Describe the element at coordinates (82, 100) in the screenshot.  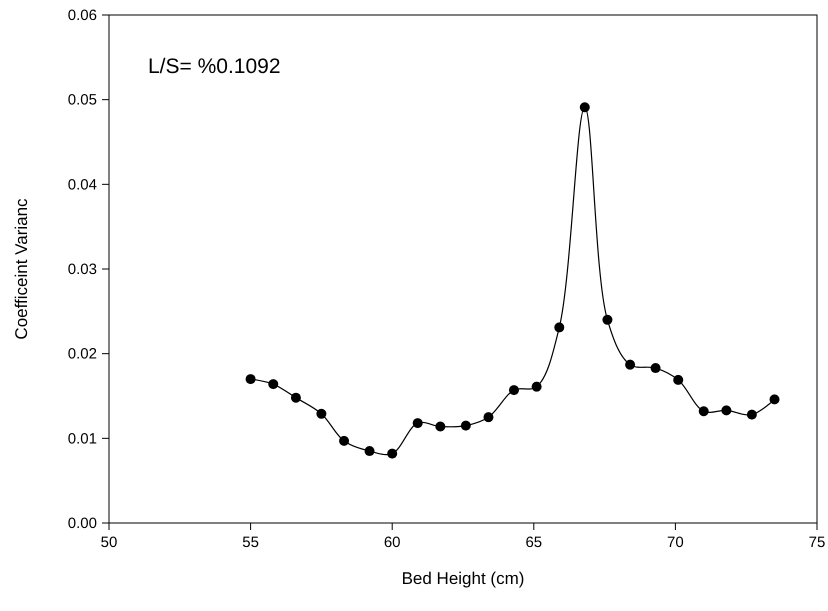
I see `y-tick-label: 0.05` at that location.